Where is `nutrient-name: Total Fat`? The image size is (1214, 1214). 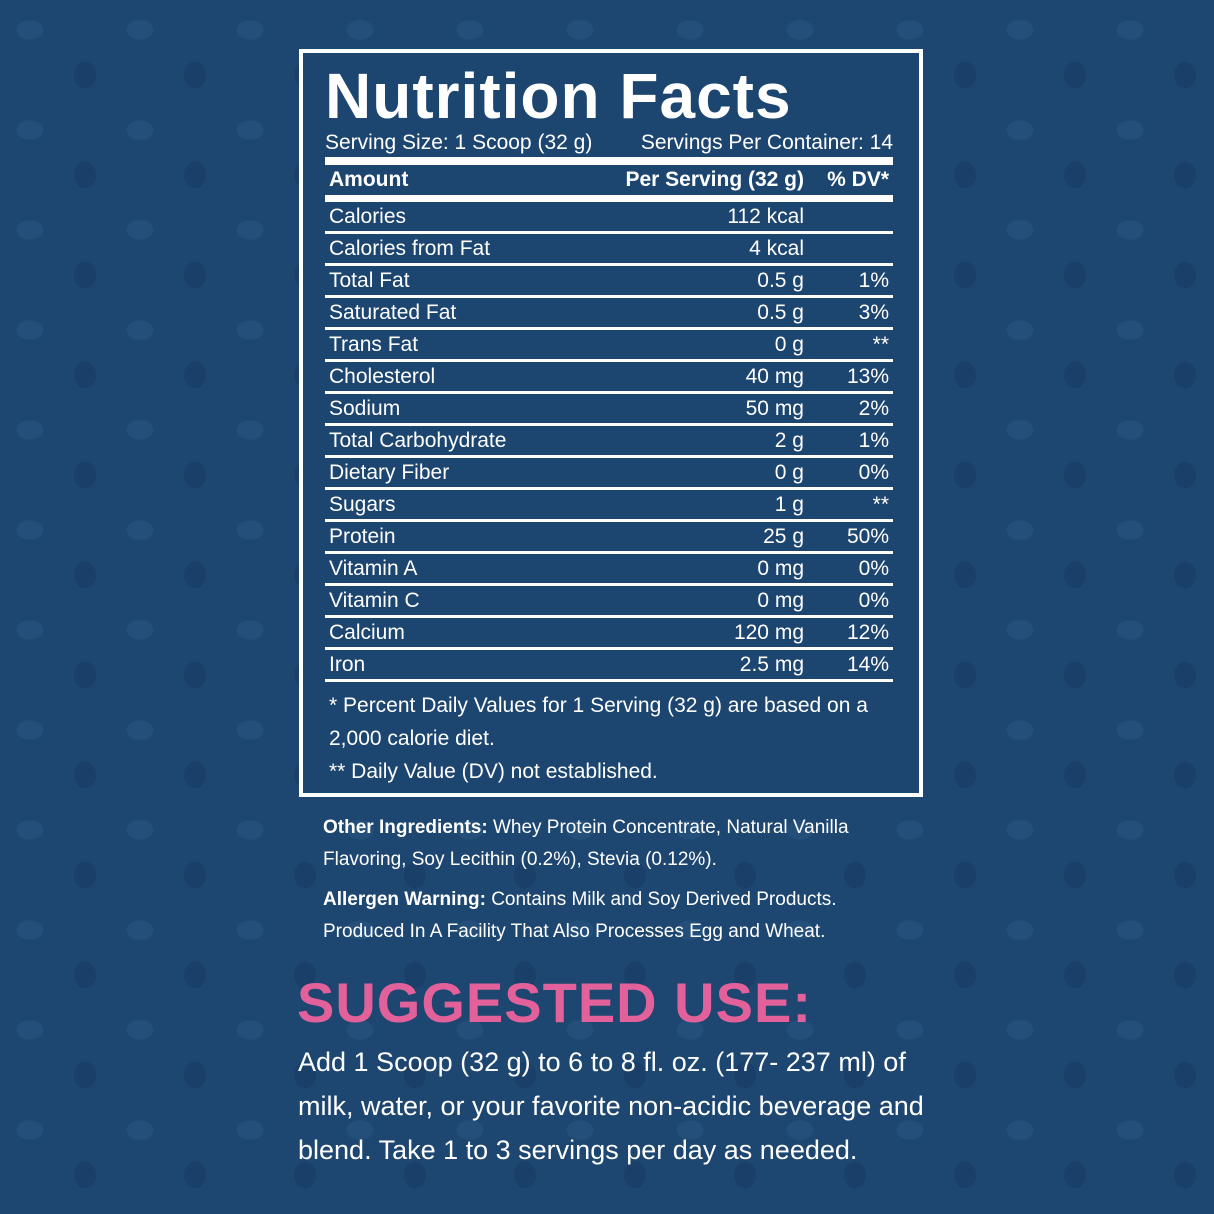 nutrient-name: Total Fat is located at coordinates (369, 280).